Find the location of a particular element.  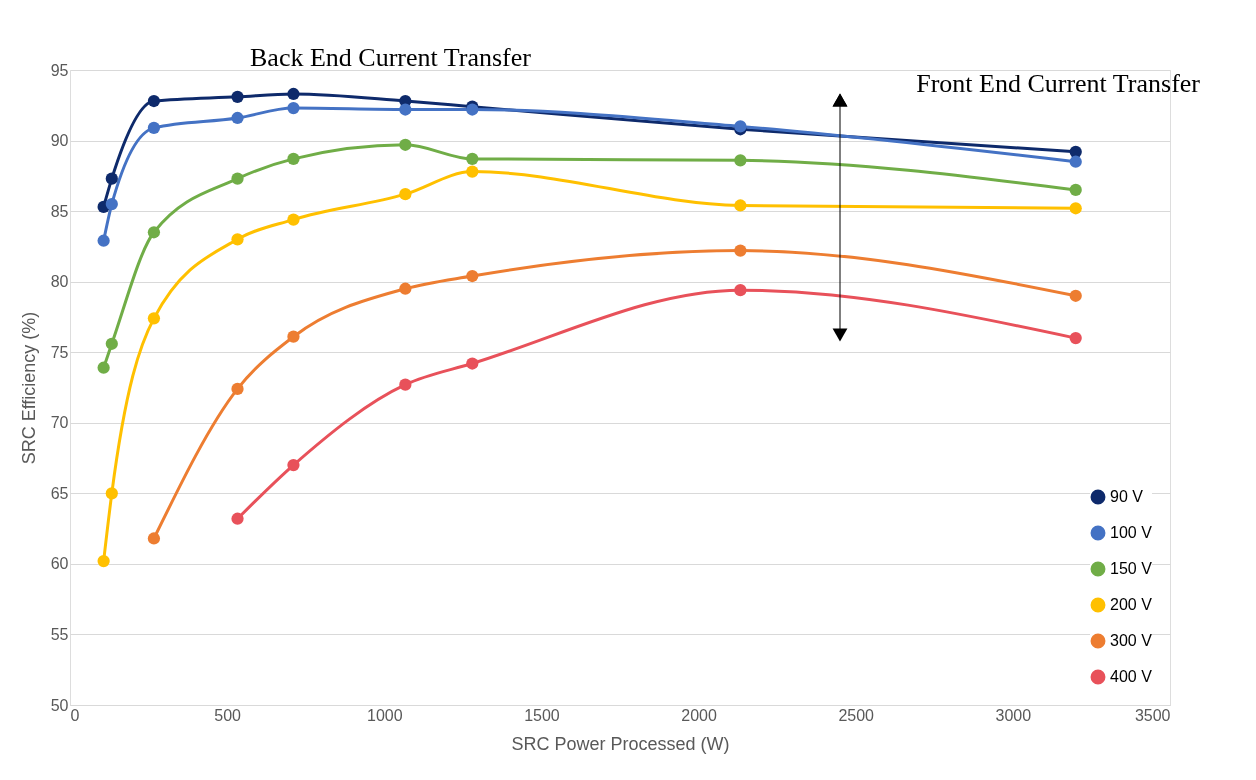

y-tick-label: 55 is located at coordinates (59, 634).